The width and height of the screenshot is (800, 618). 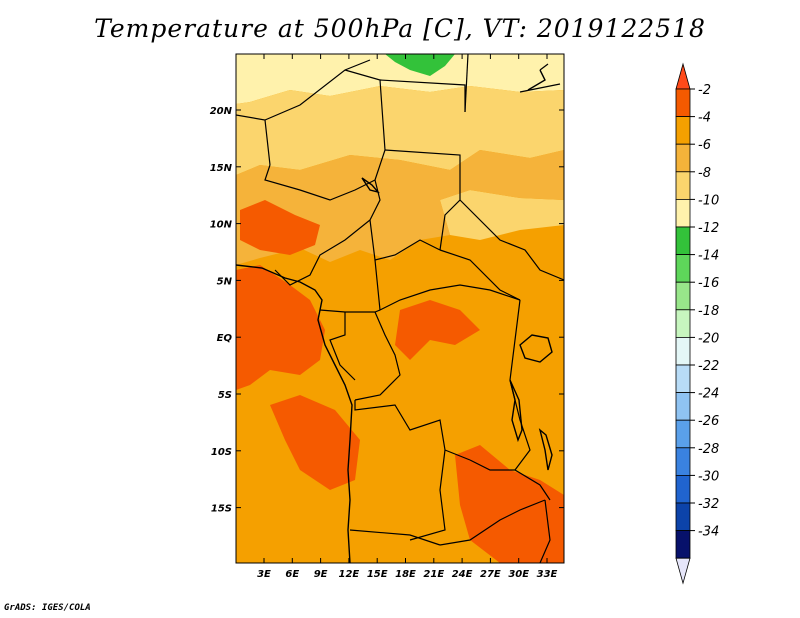 What do you see at coordinates (683, 571) in the screenshot?
I see `colorbar-bottom-arrow` at bounding box center [683, 571].